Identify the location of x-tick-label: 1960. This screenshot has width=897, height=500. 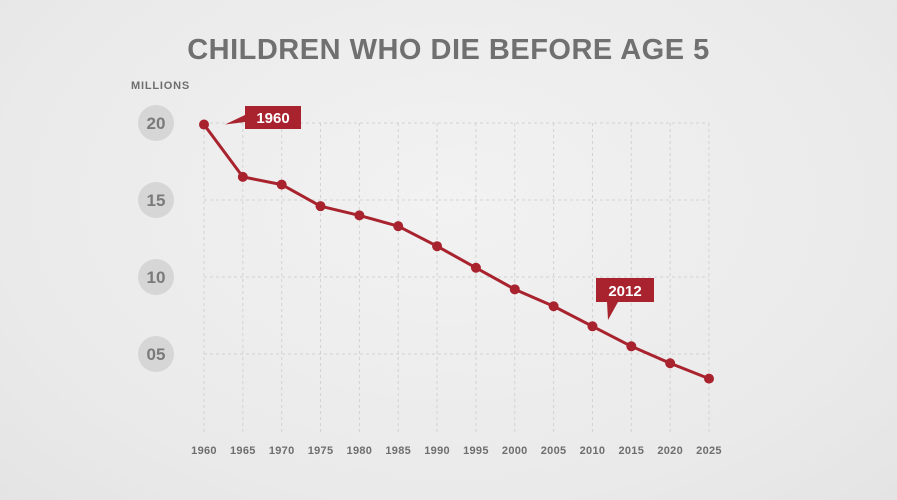
(204, 451).